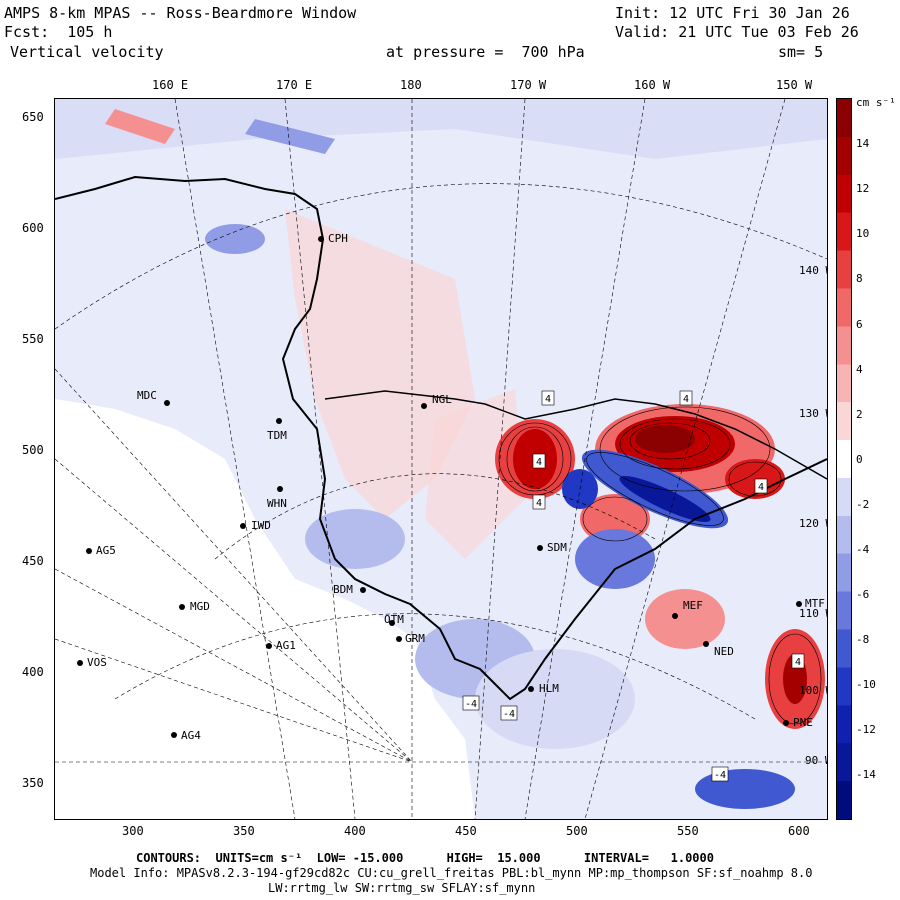 Image resolution: width=900 pixels, height=900 pixels. I want to click on colorbar, so click(844, 459).